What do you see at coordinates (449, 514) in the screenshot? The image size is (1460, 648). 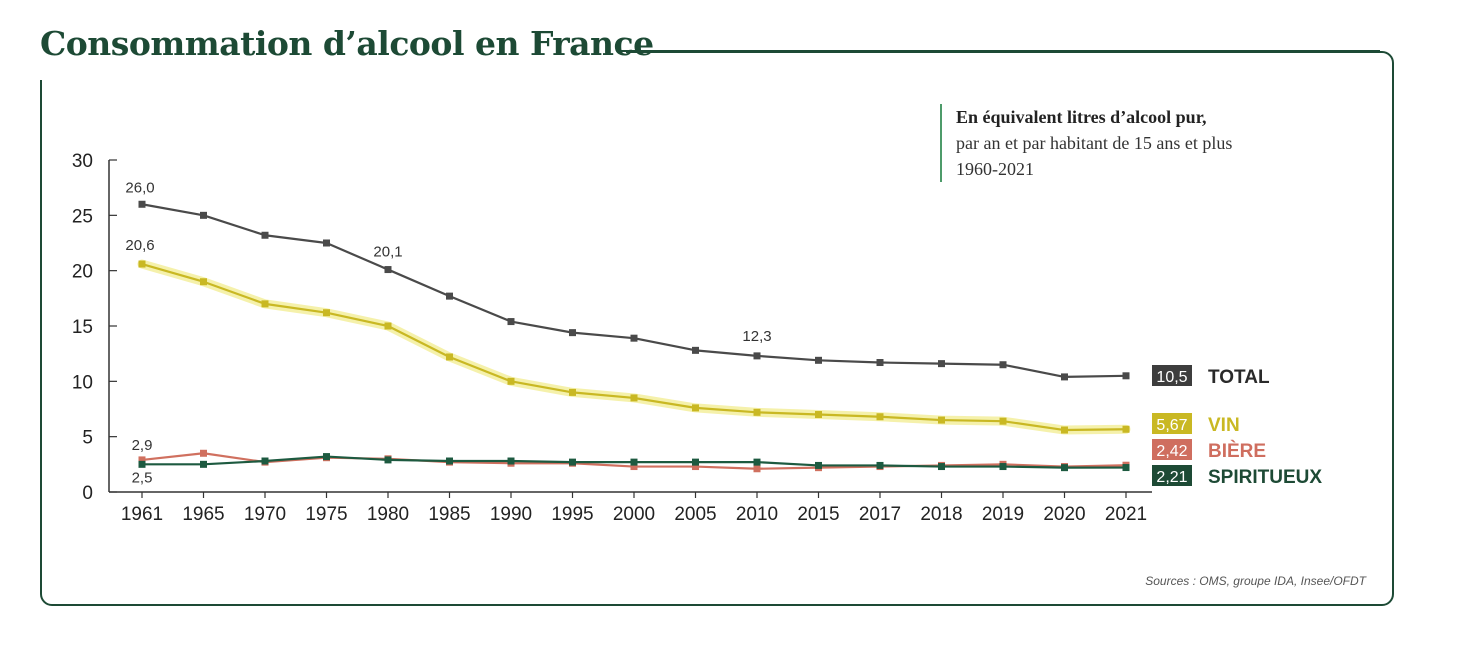 I see `x-tick-label: 1985` at bounding box center [449, 514].